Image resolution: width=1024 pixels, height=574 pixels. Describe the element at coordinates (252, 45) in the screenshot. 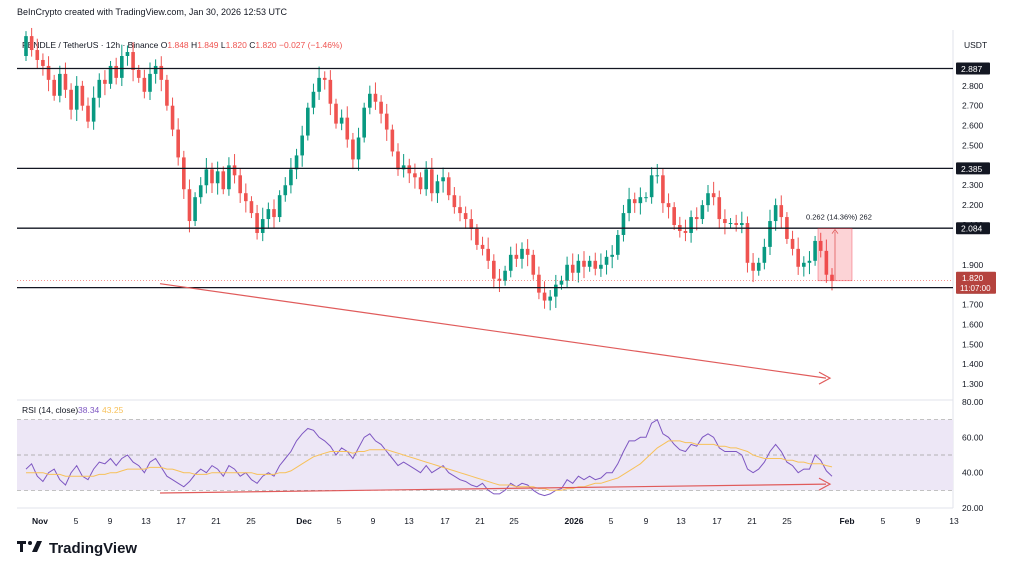

I see `close-label: C` at that location.